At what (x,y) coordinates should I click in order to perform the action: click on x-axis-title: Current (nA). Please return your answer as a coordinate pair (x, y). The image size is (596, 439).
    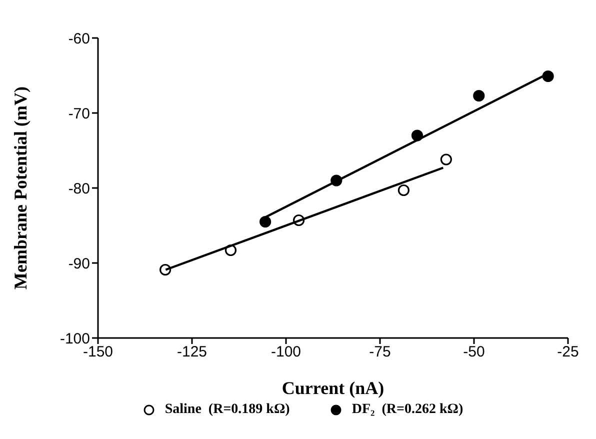
    Looking at the image, I should click on (333, 388).